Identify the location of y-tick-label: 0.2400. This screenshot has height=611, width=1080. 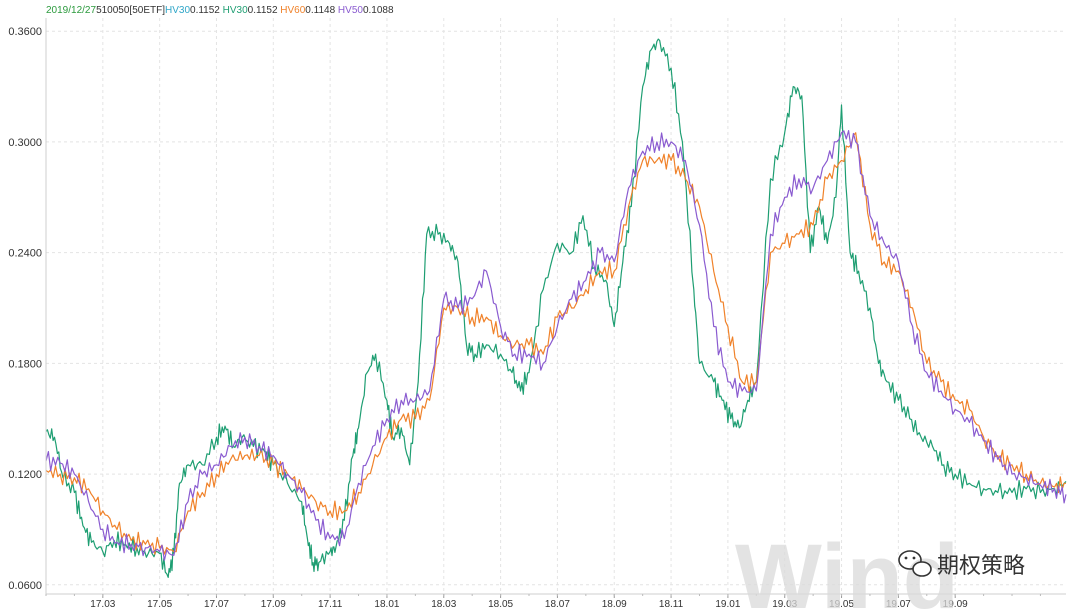
(25, 254).